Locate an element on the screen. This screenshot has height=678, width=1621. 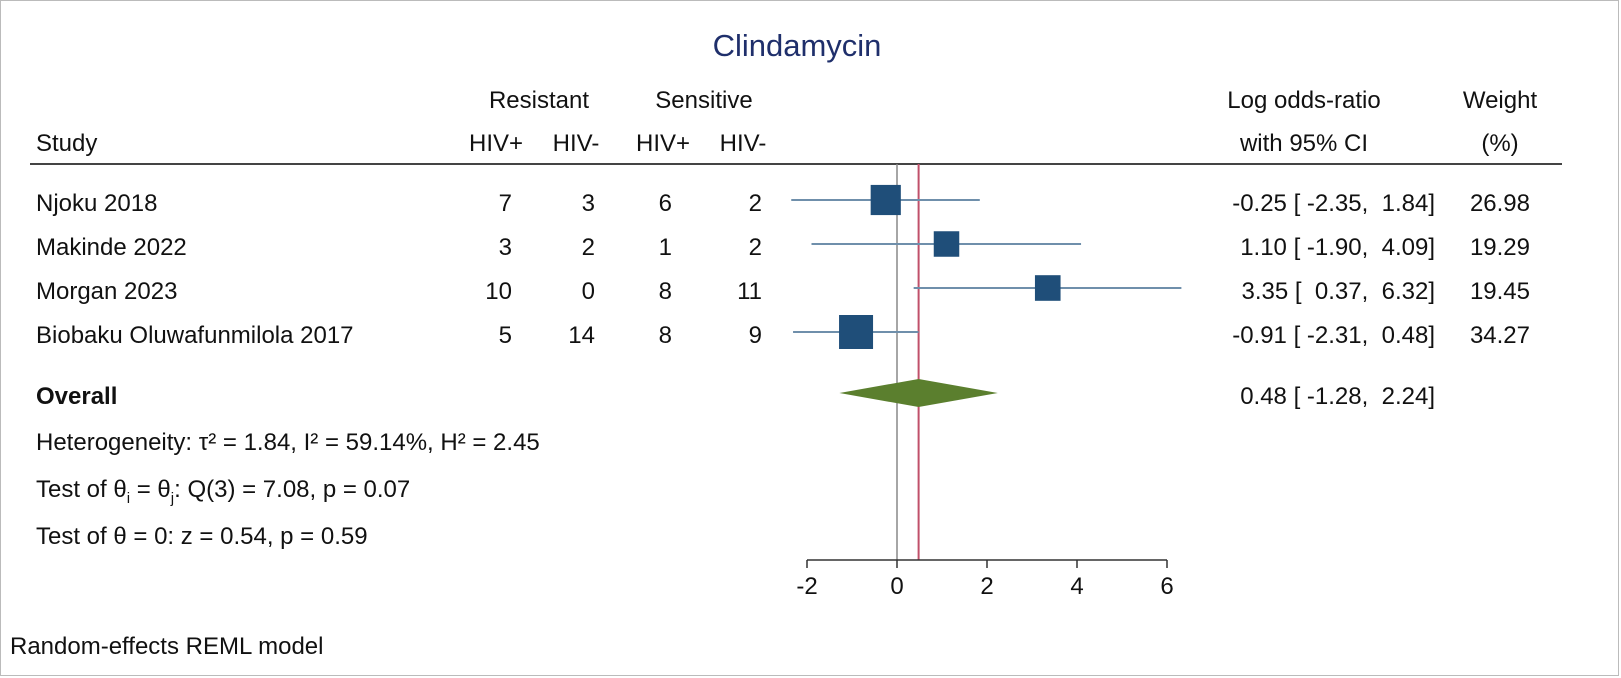
ci-text: 3.35 [ 0.37, 6.32] is located at coordinates (1338, 291).